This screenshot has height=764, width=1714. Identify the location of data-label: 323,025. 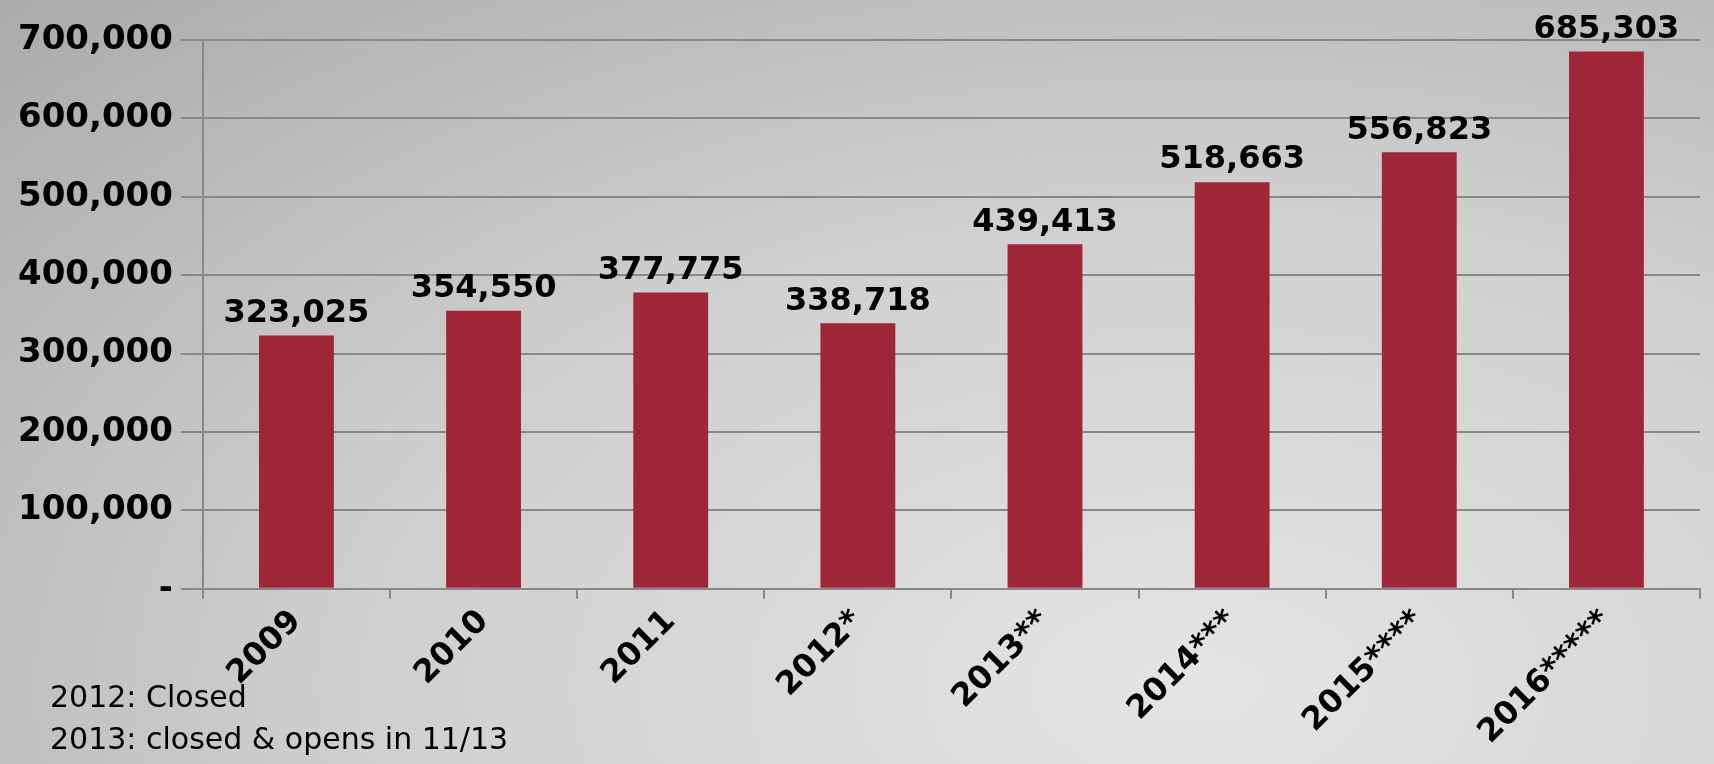
(296, 310).